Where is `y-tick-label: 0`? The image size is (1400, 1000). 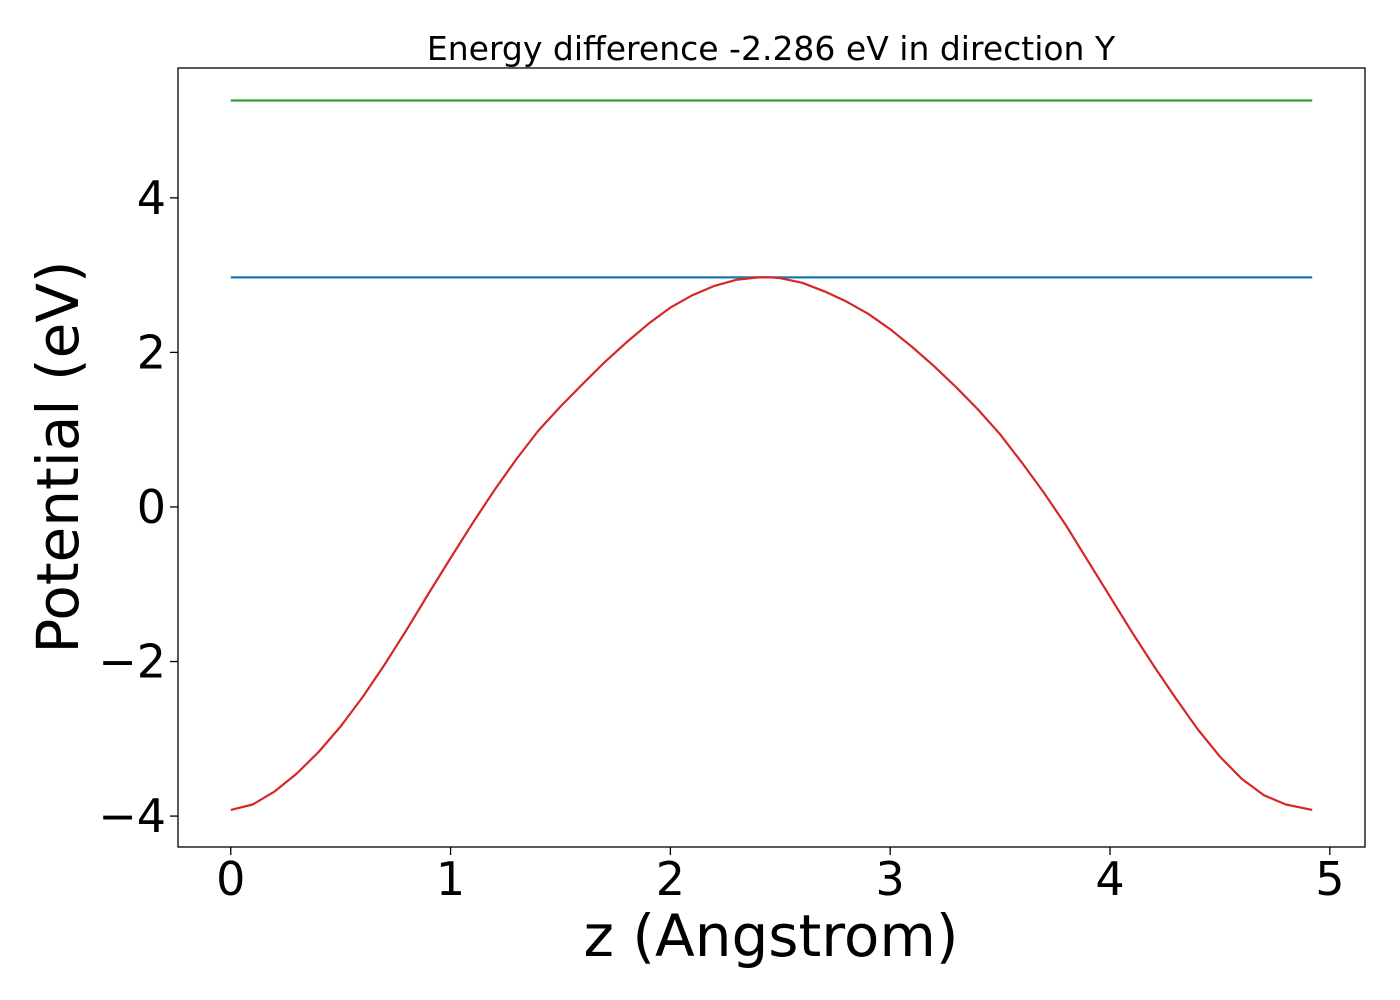 y-tick-label: 0 is located at coordinates (151, 507).